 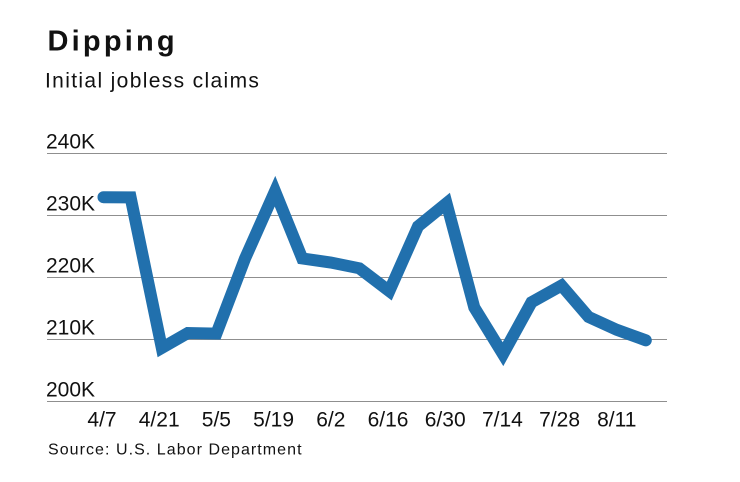 I want to click on svg-text: Dipping, so click(x=113, y=42).